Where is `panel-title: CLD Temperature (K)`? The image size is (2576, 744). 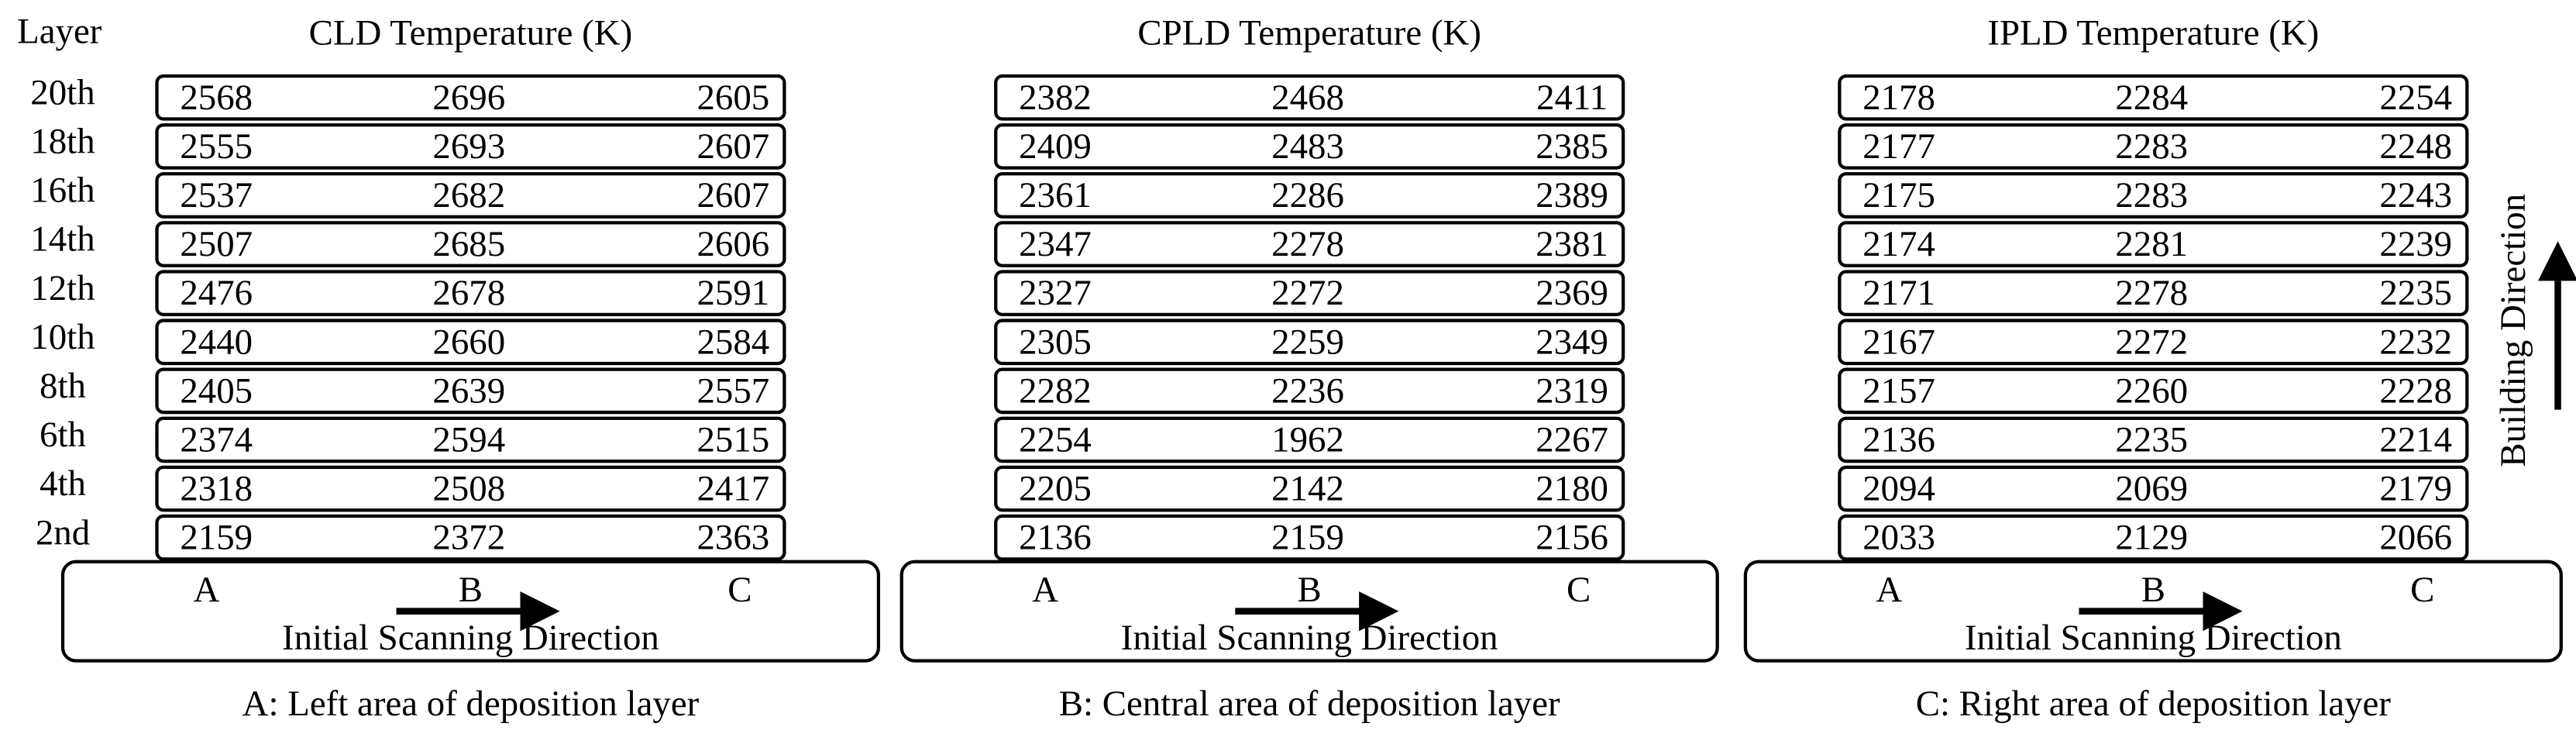
panel-title: CLD Temperature (K) is located at coordinates (471, 33).